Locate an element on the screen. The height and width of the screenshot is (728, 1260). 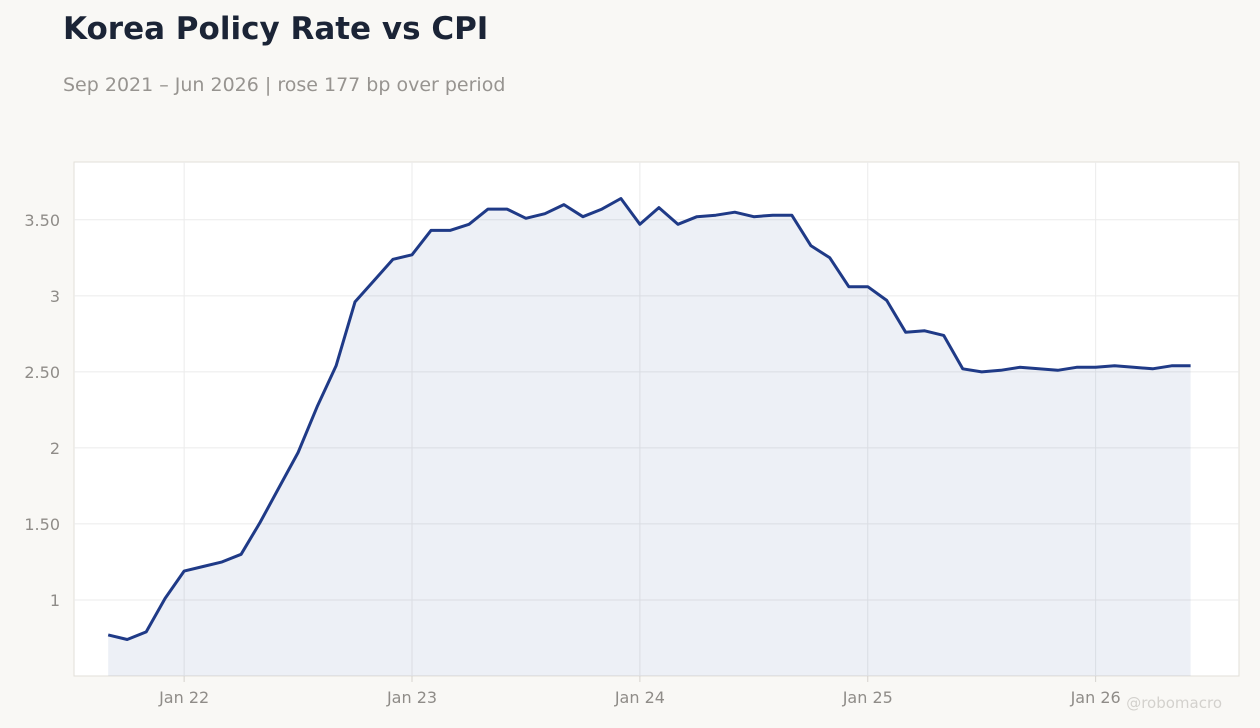
y-tick-label: 3.50 is located at coordinates (42, 220).